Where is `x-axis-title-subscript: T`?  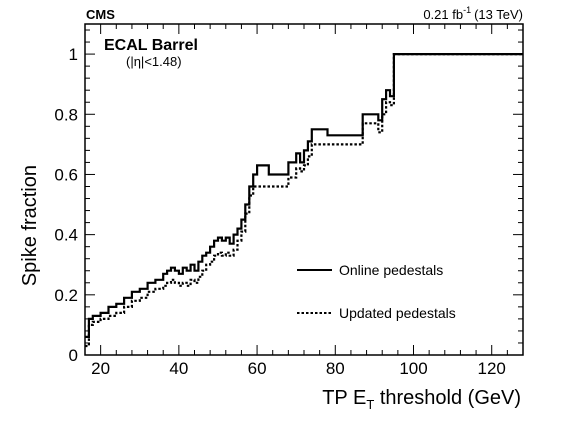
x-axis-title-subscript: T is located at coordinates (370, 404).